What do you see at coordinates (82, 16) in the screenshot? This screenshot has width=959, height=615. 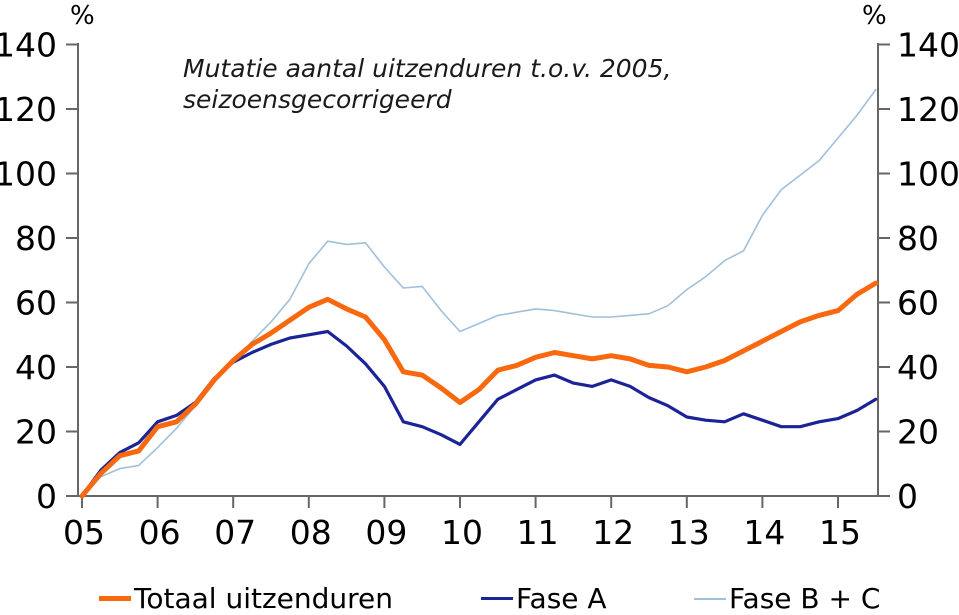 I see `y-axis-unit-left: %` at bounding box center [82, 16].